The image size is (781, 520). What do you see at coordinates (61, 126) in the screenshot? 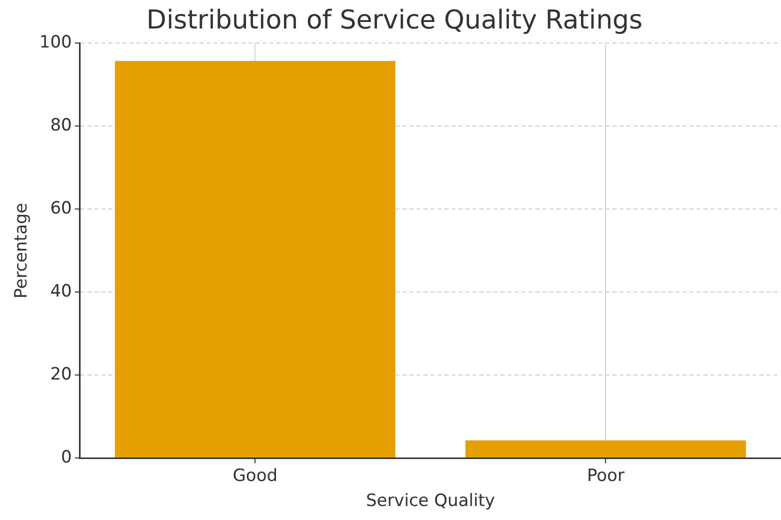
I see `y-tick-label: 80` at bounding box center [61, 126].